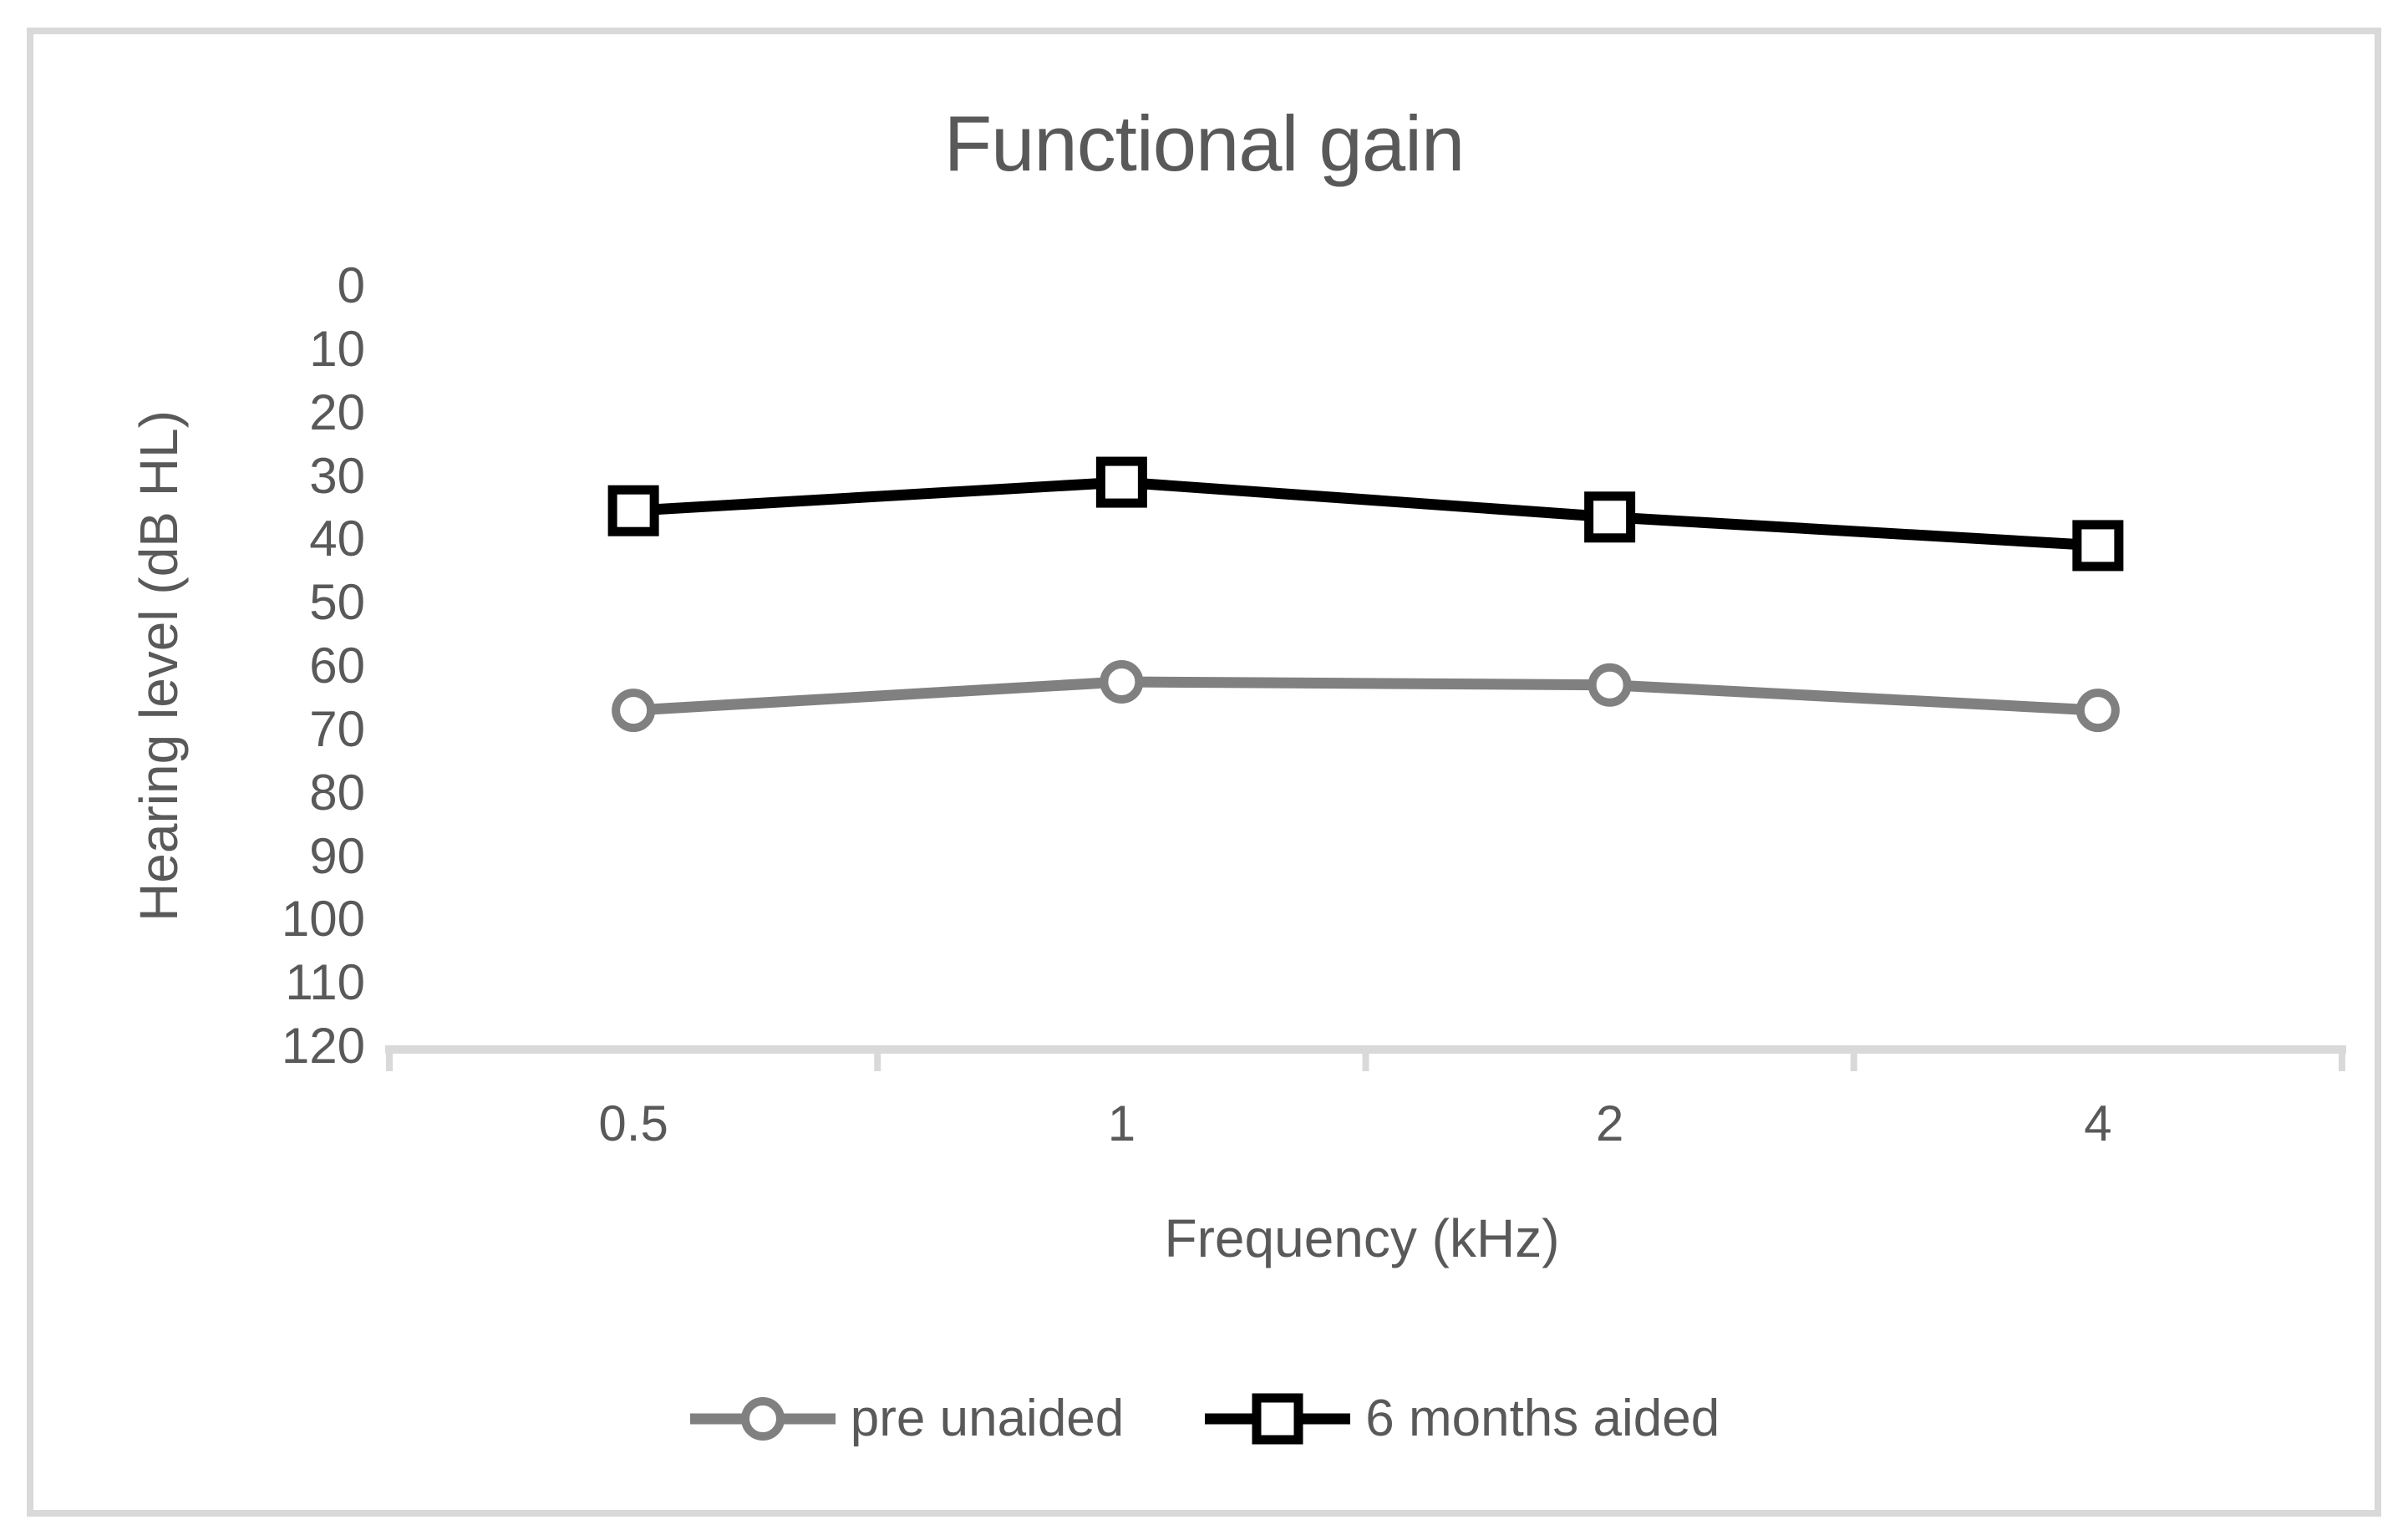 The image size is (2408, 1540). Describe the element at coordinates (337, 412) in the screenshot. I see `y-tick-label: 20` at that location.